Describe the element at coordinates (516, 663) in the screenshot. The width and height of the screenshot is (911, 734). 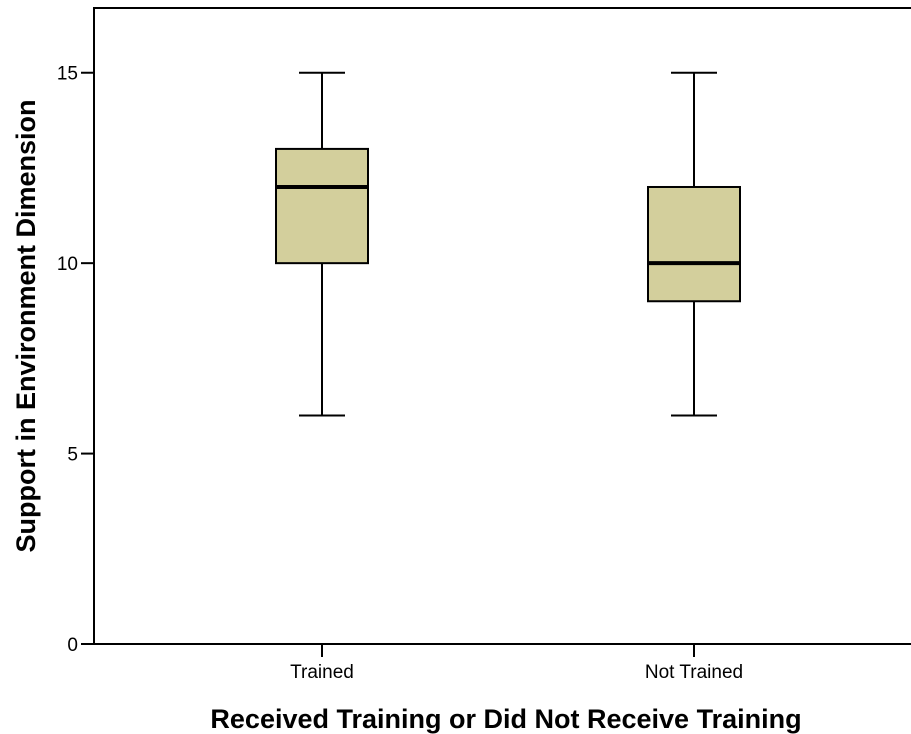
I see `x-axis: Trained Not Trained` at that location.